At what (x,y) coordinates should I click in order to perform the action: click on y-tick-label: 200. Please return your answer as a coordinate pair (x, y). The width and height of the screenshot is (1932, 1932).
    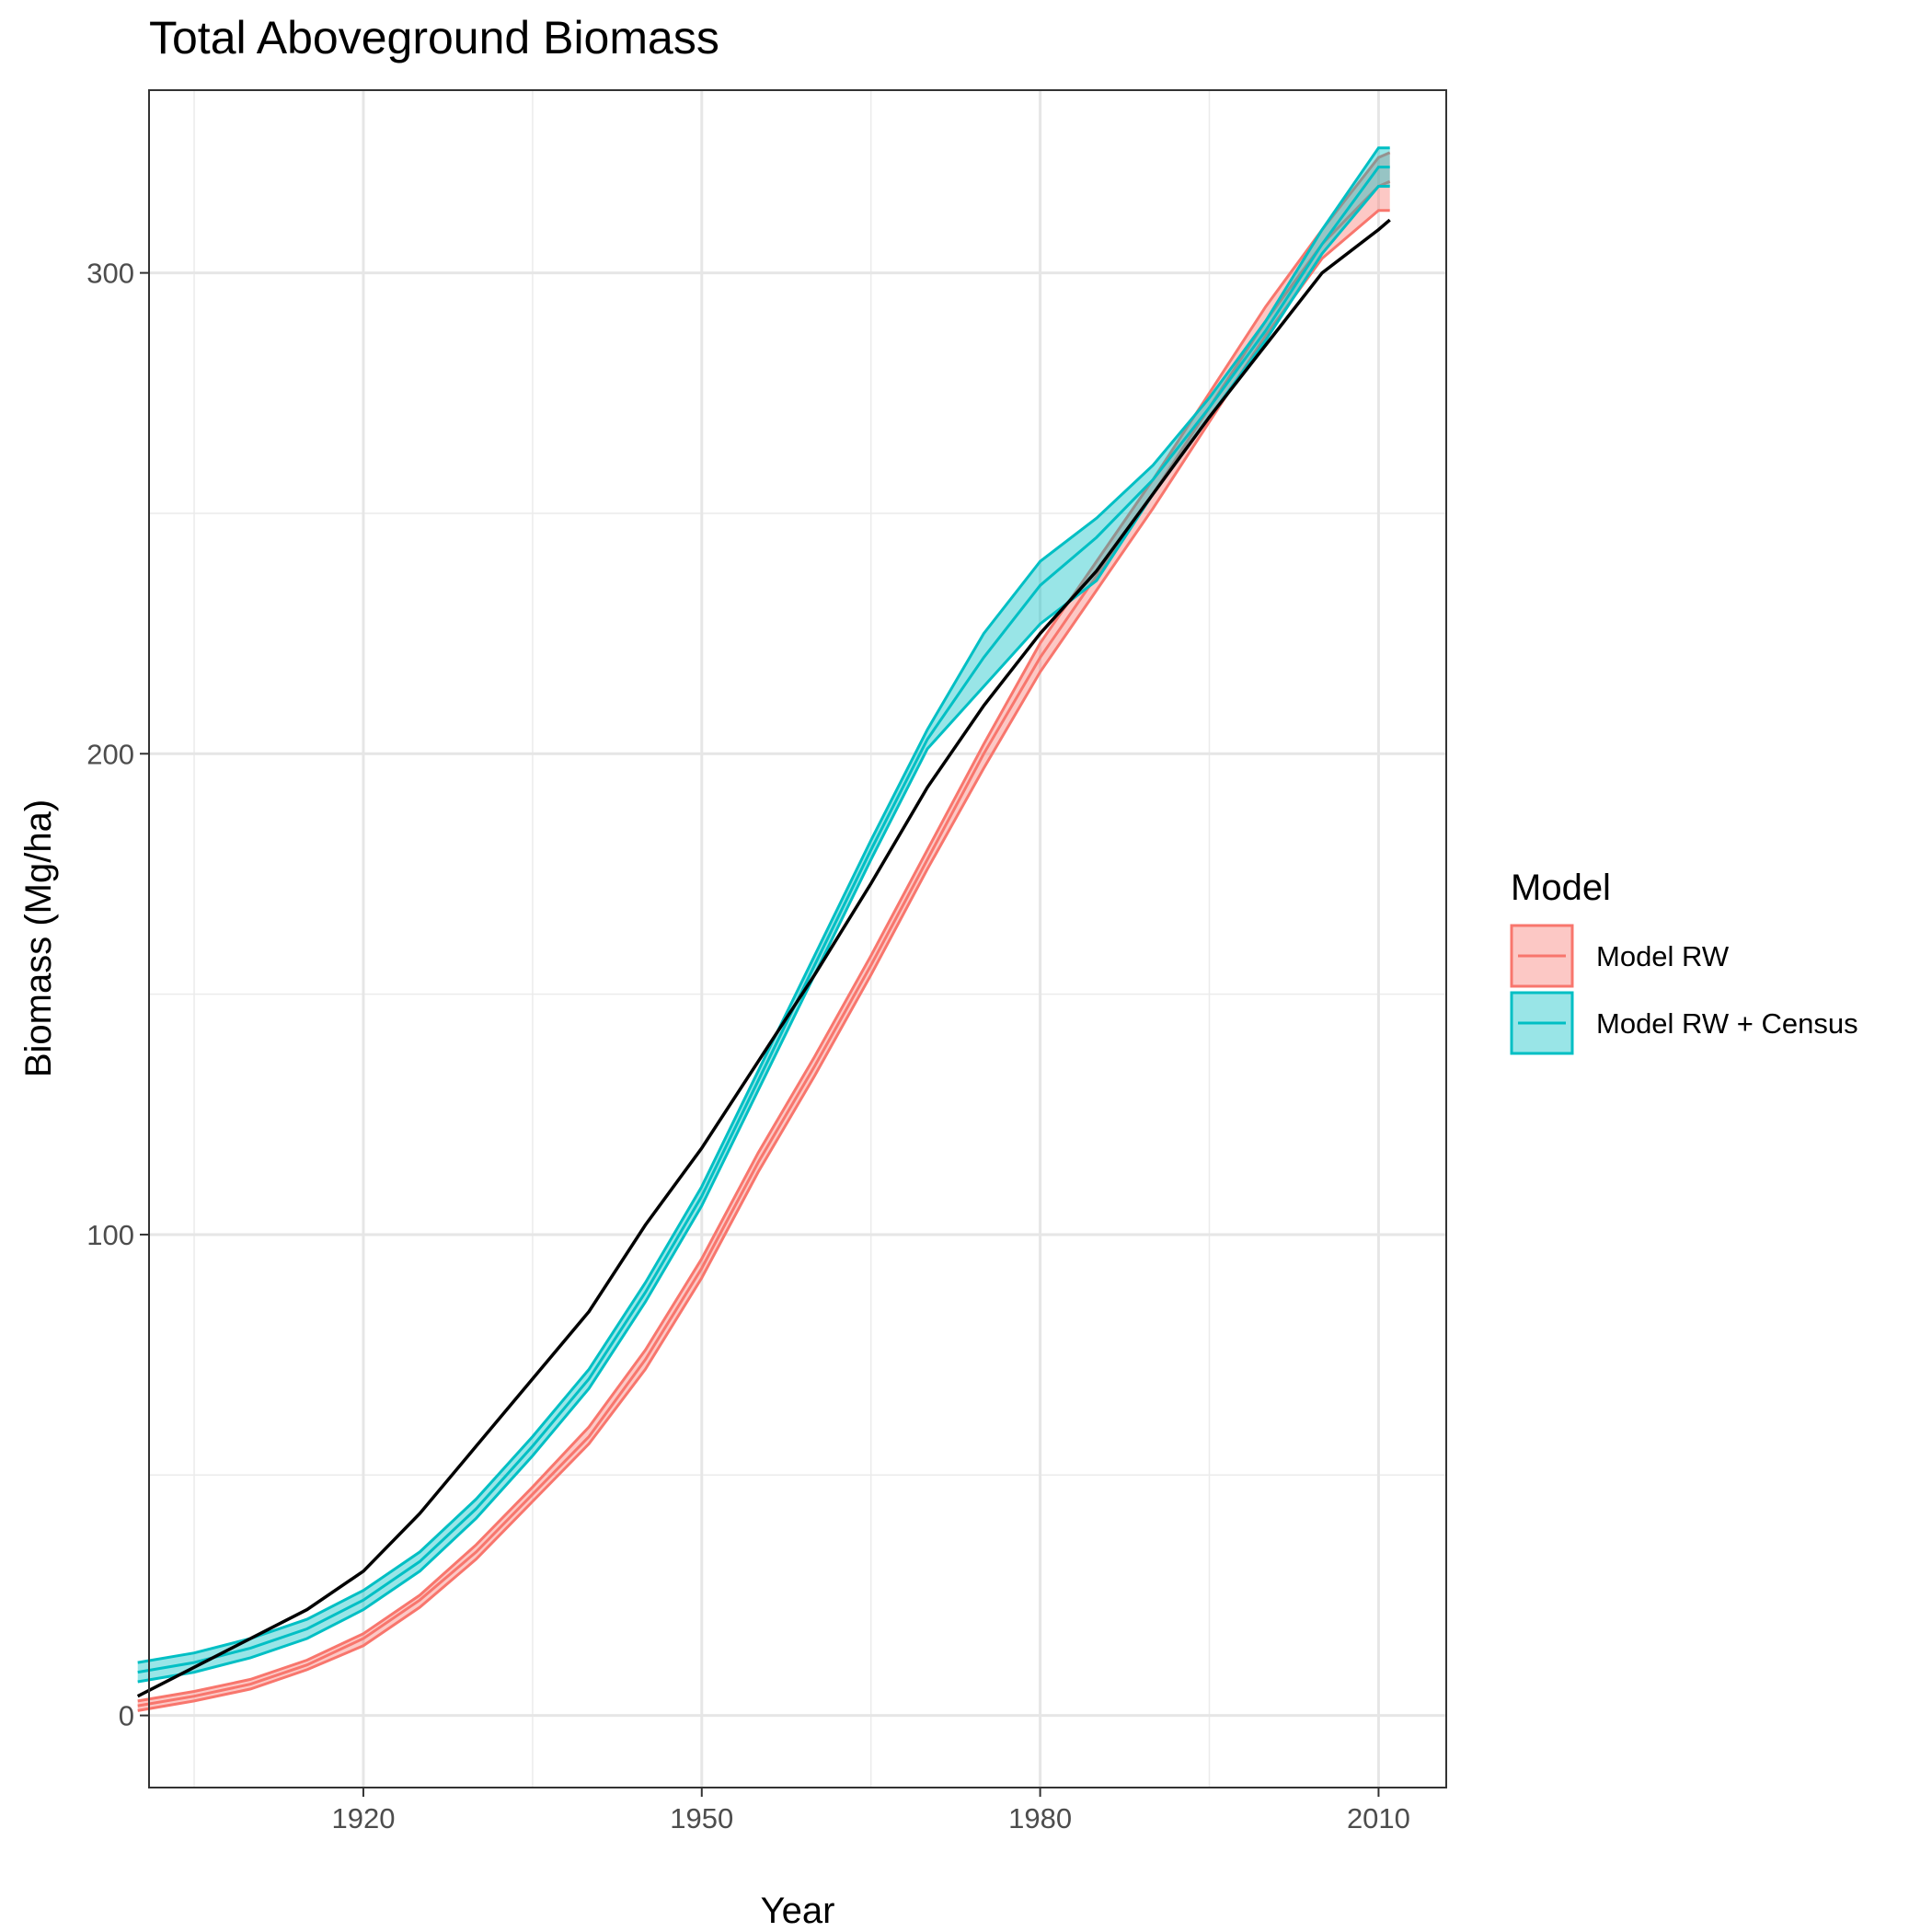
    Looking at the image, I should click on (110, 754).